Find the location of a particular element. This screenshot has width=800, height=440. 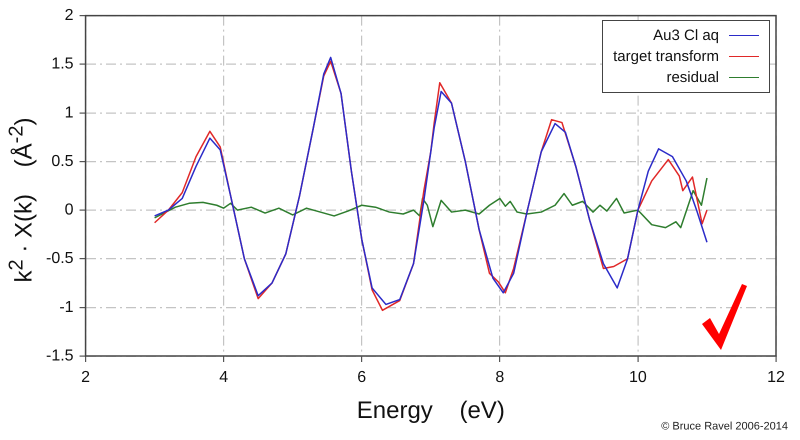

x-tick-label: 10 is located at coordinates (638, 377).